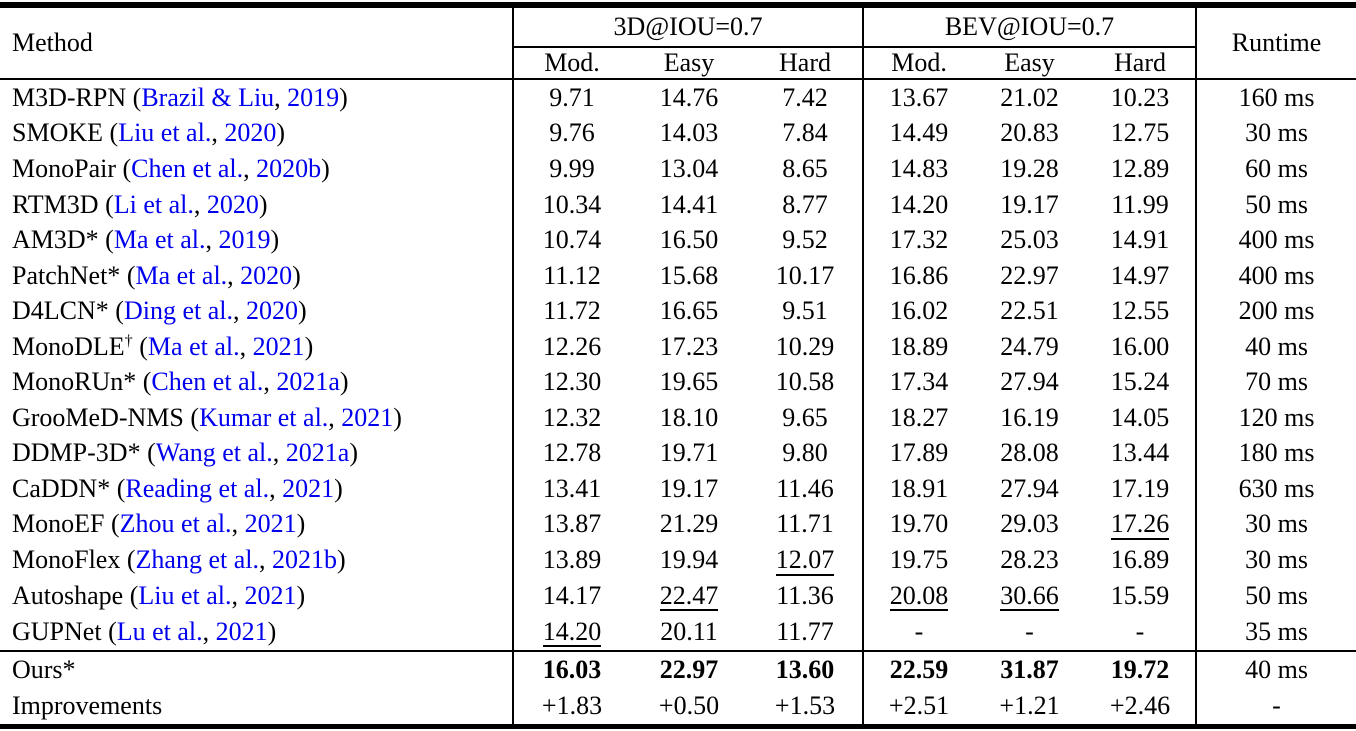  What do you see at coordinates (689, 596) in the screenshot?
I see `underlined-value: 22.47` at bounding box center [689, 596].